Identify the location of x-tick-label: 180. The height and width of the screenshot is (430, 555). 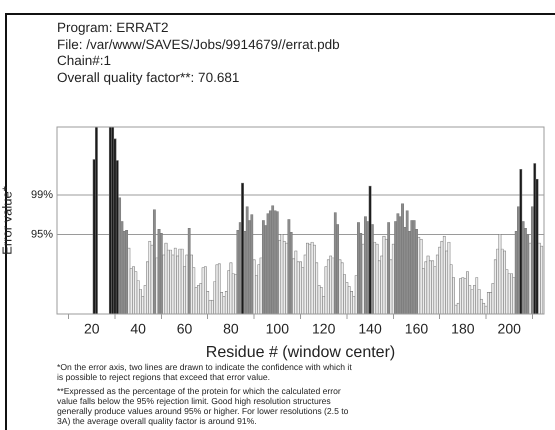
(463, 328).